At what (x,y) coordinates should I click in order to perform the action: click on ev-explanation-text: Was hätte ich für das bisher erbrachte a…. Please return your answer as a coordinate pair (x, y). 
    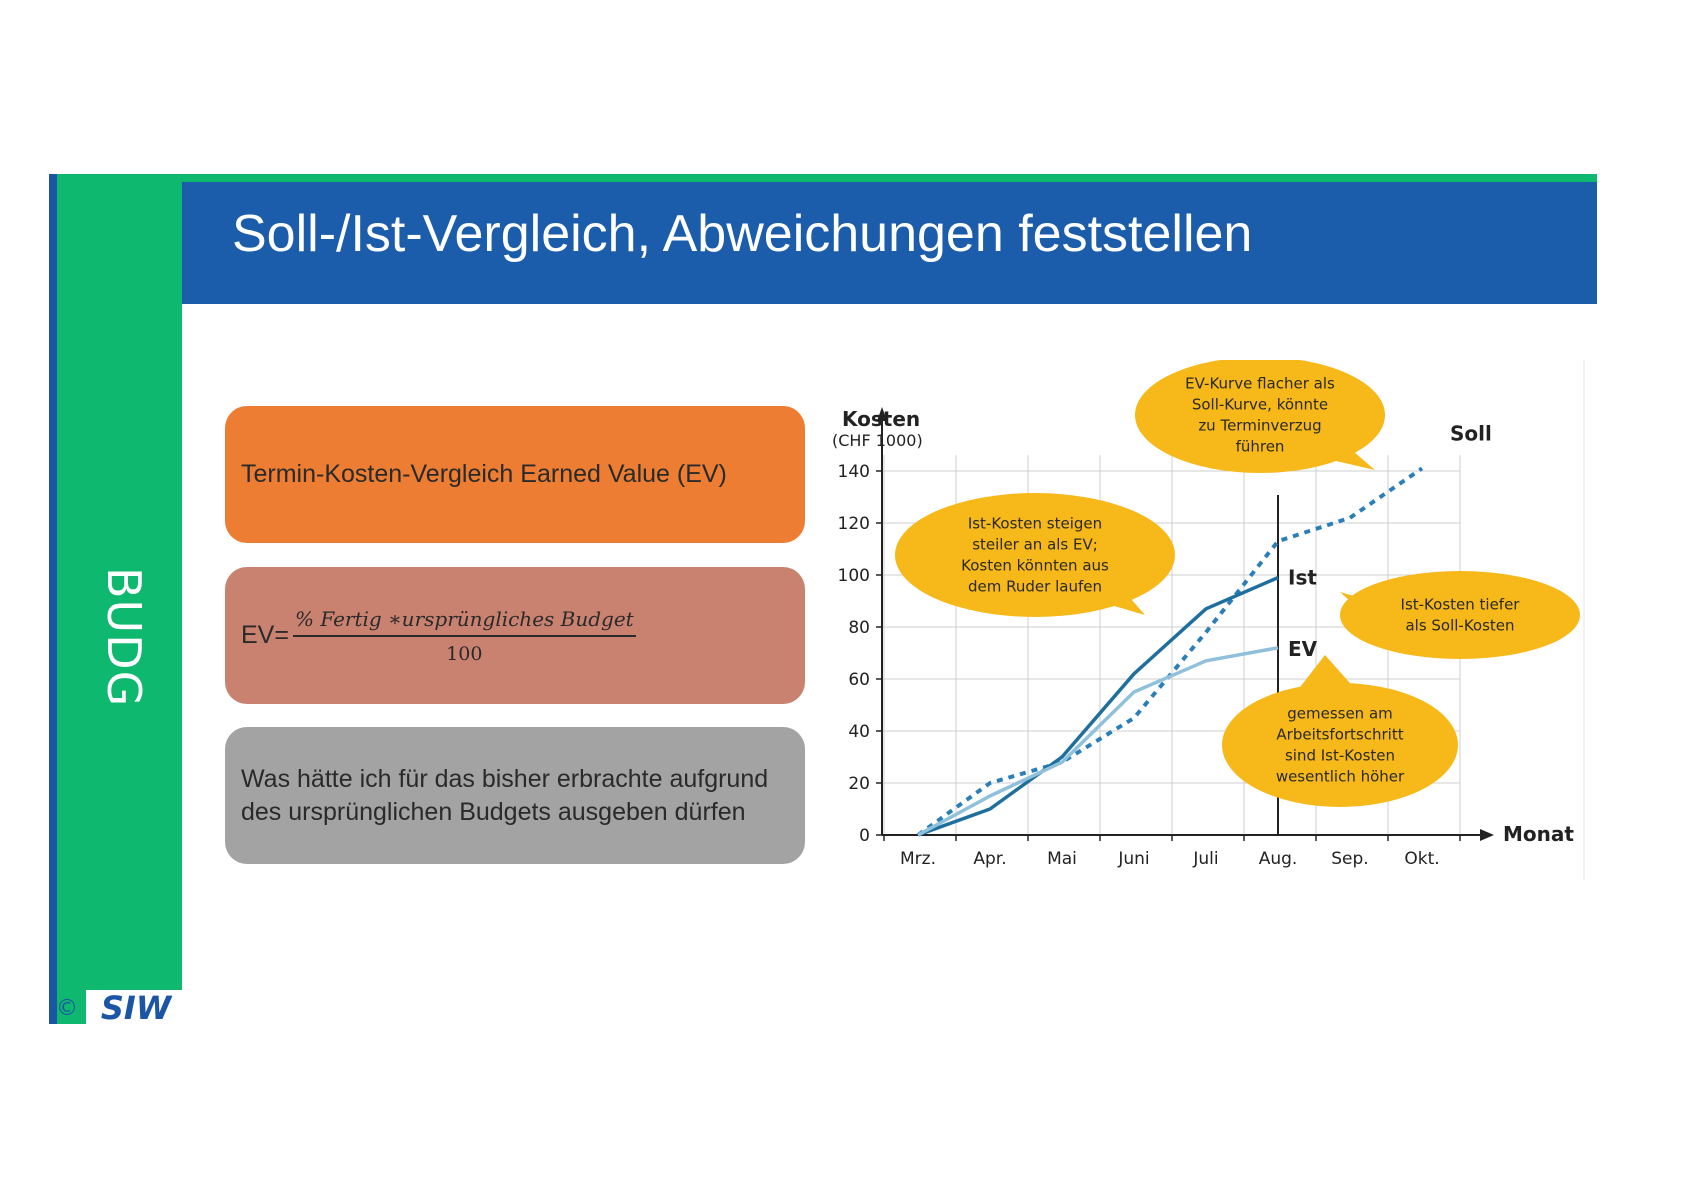
    Looking at the image, I should click on (505, 795).